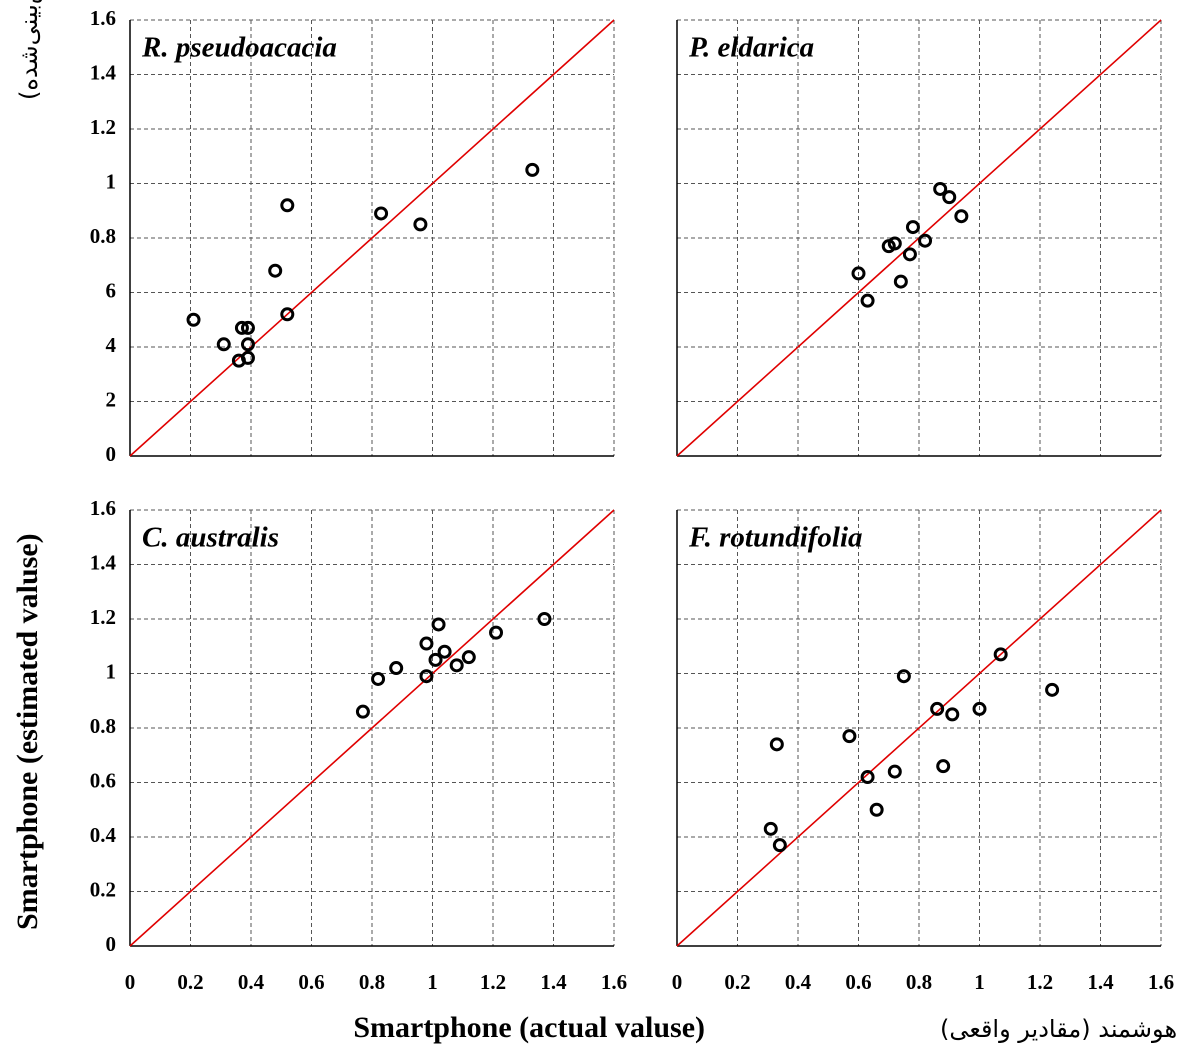  I want to click on x-axis-label: Smartphone (actual valuse), so click(529, 1027).